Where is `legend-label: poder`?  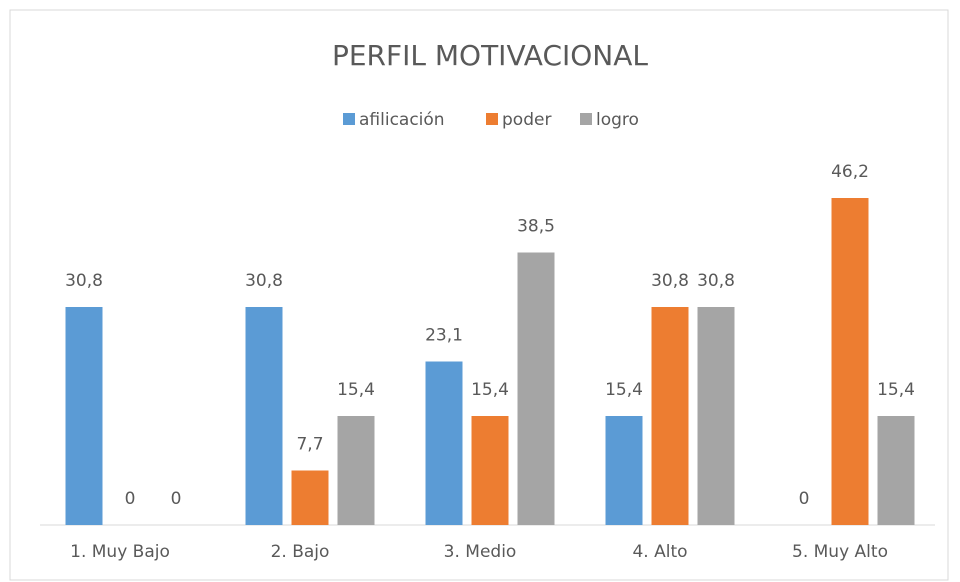
legend-label: poder is located at coordinates (526, 120).